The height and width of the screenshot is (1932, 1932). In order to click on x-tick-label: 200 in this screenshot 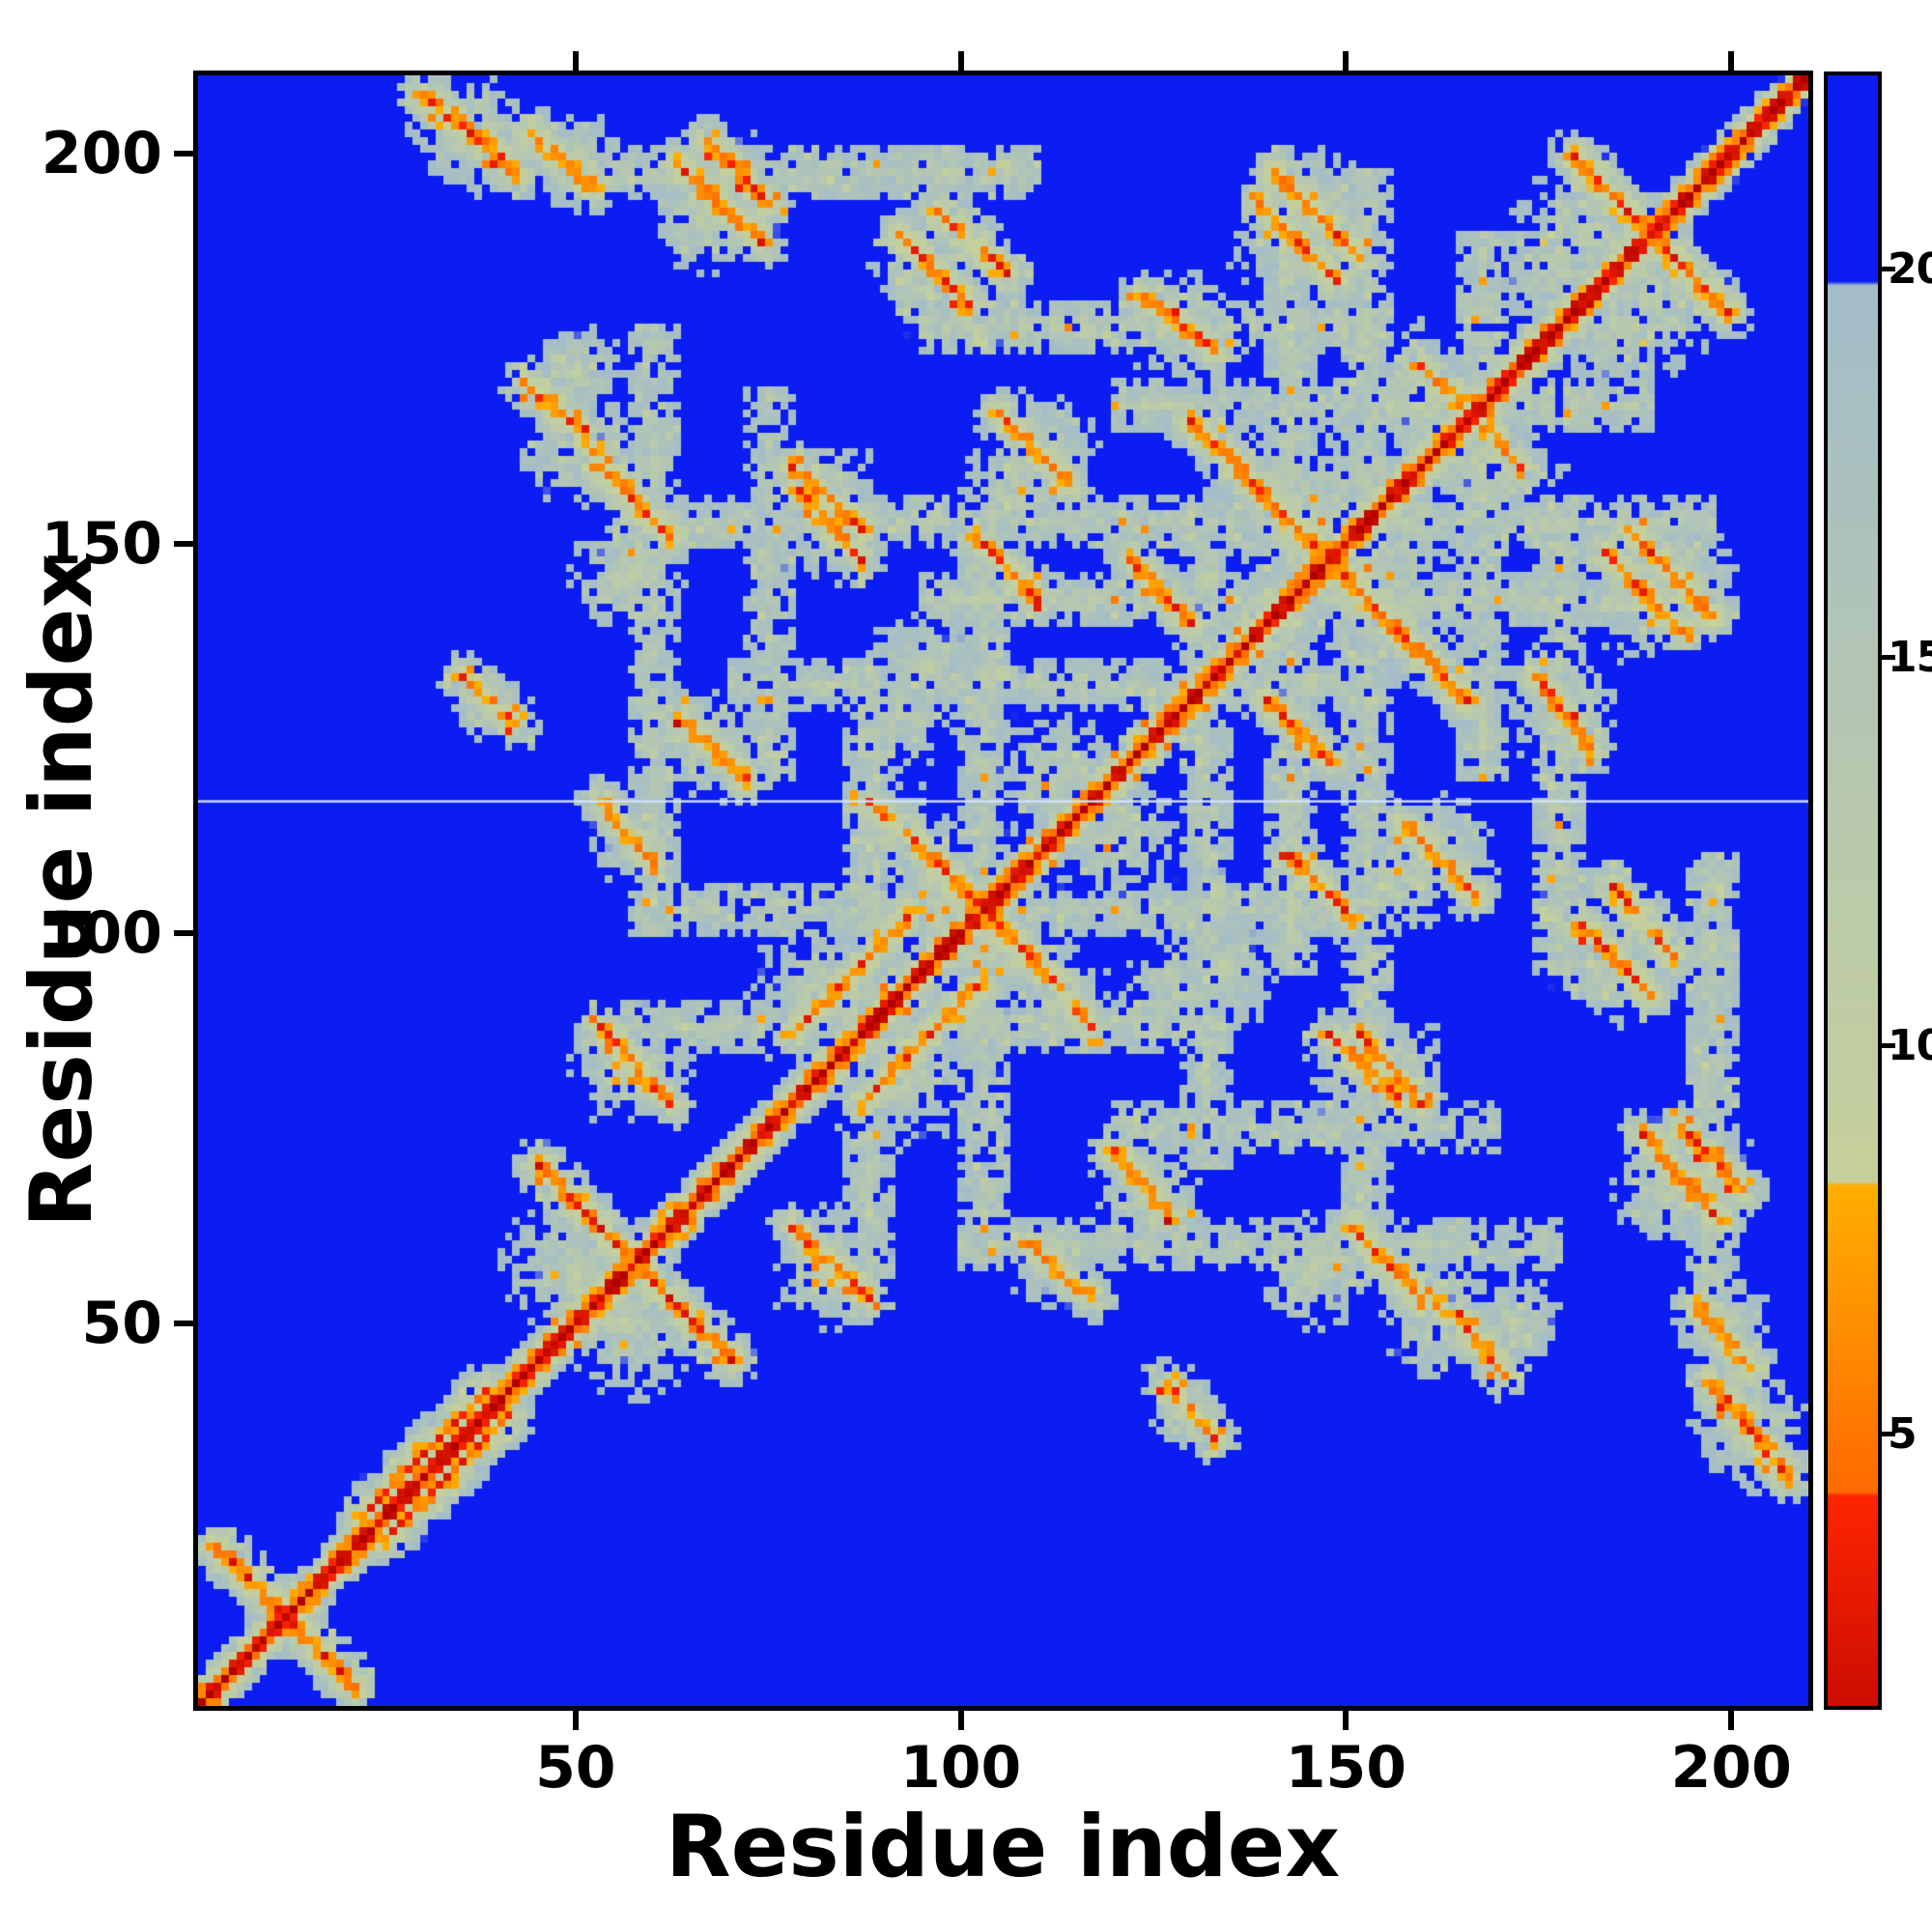, I will do `click(1731, 1768)`.